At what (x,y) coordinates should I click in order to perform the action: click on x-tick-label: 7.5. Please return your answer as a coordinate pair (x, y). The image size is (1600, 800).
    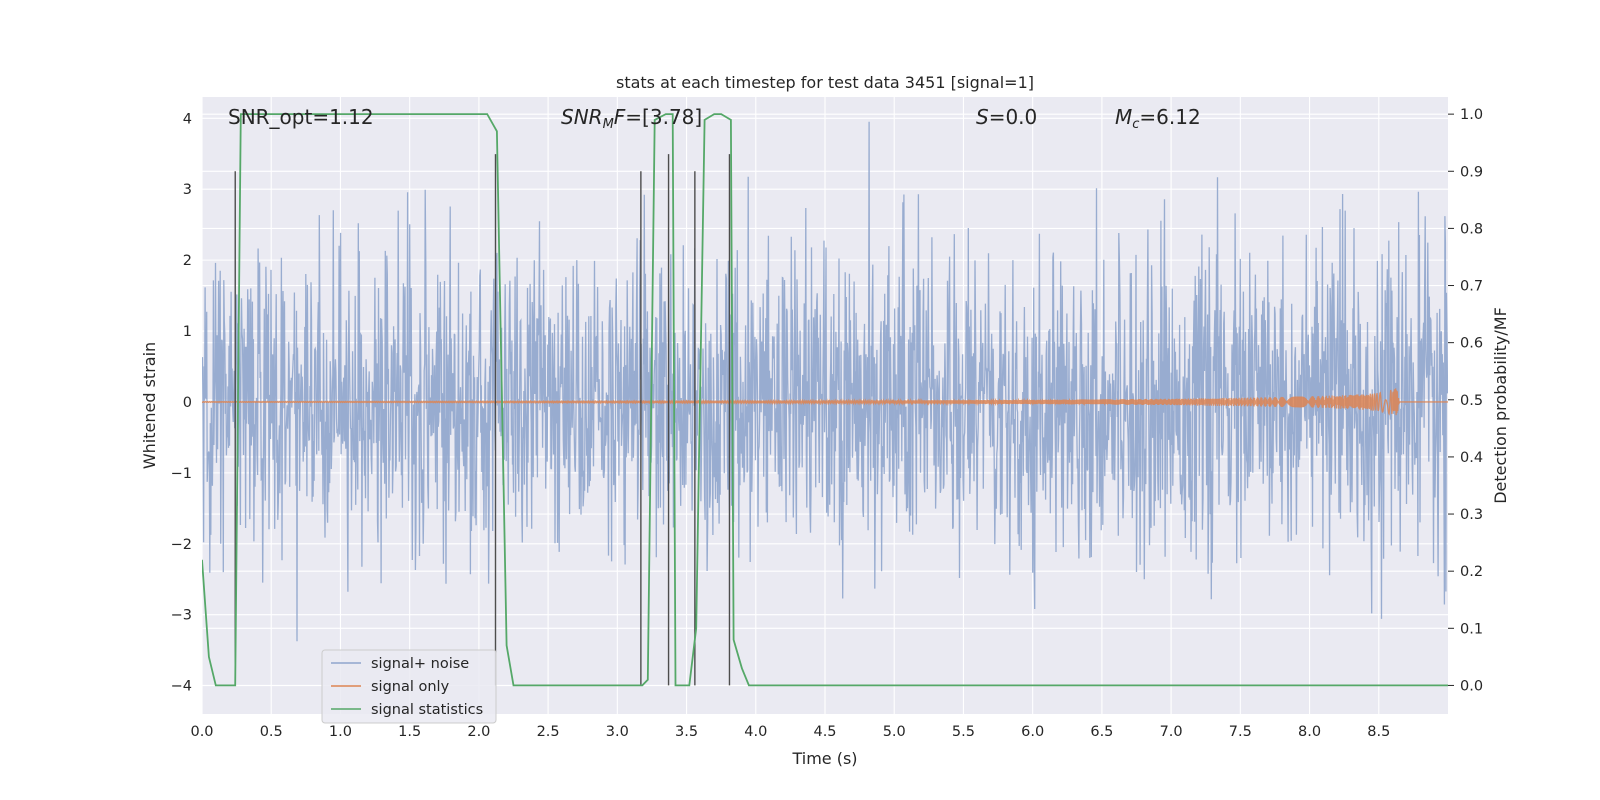
    Looking at the image, I should click on (1240, 732).